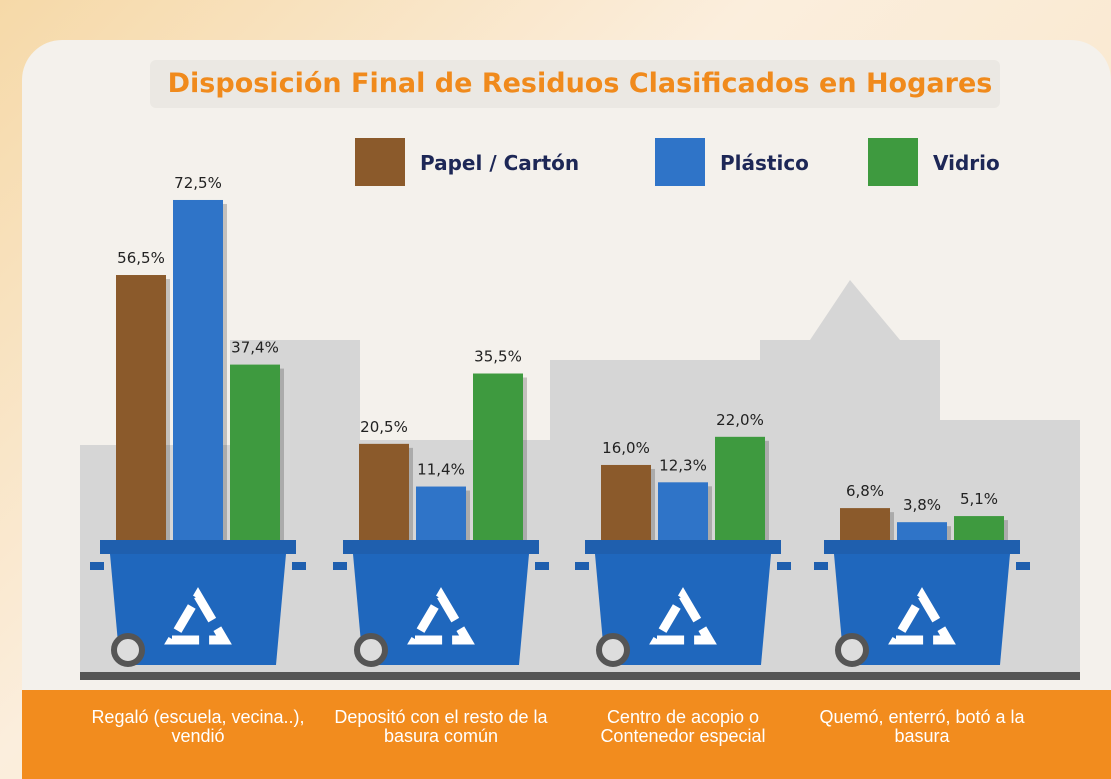 The height and width of the screenshot is (779, 1111). What do you see at coordinates (255, 348) in the screenshot?
I see `value-label: 37,4%` at bounding box center [255, 348].